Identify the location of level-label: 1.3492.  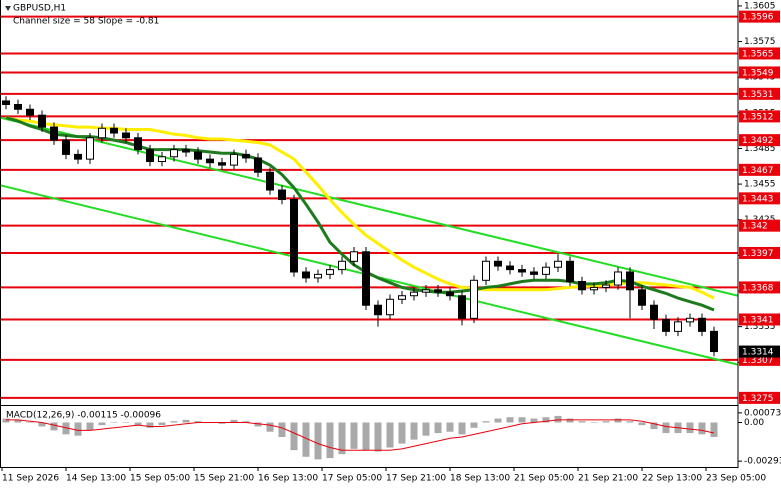
(758, 141).